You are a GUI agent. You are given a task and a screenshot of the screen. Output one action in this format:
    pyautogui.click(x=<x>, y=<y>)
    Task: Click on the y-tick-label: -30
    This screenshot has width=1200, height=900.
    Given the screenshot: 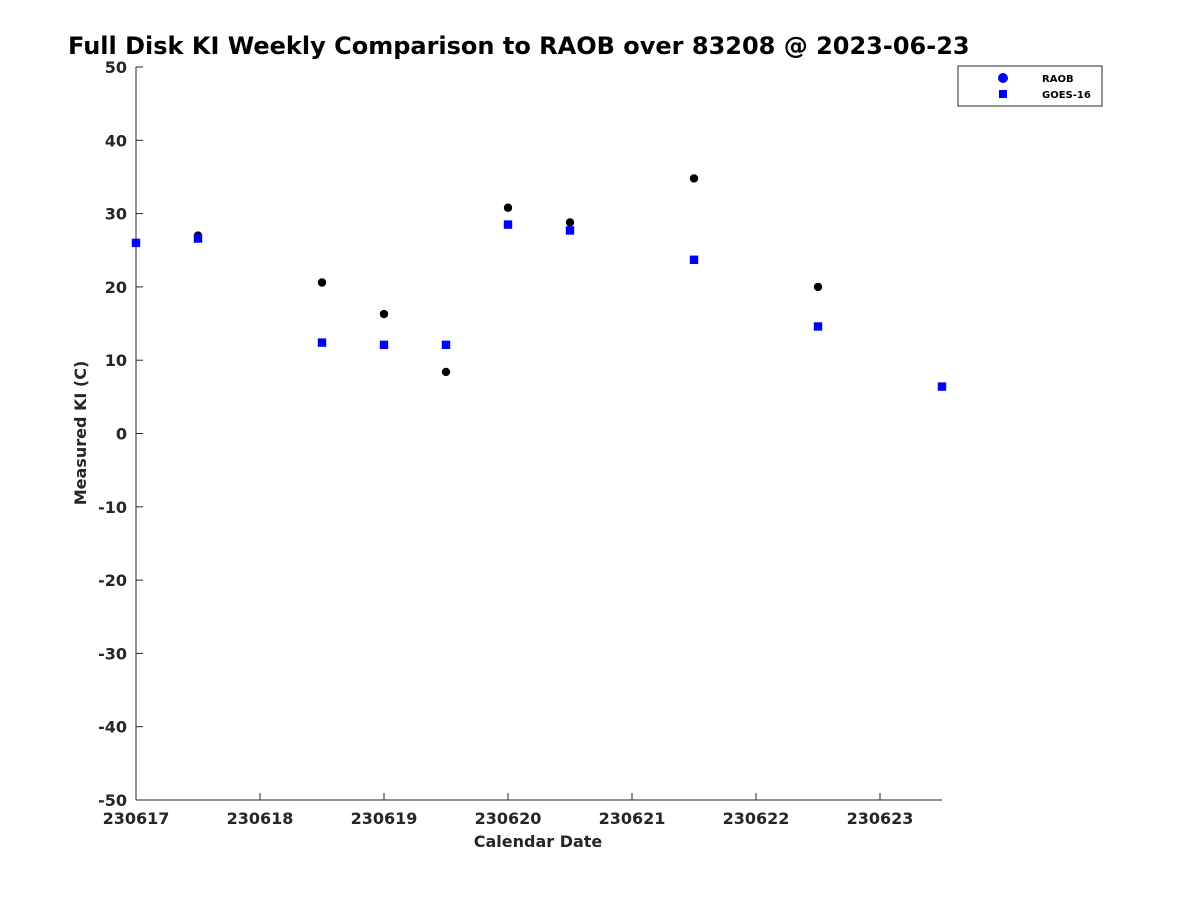 What is the action you would take?
    pyautogui.click(x=112, y=653)
    